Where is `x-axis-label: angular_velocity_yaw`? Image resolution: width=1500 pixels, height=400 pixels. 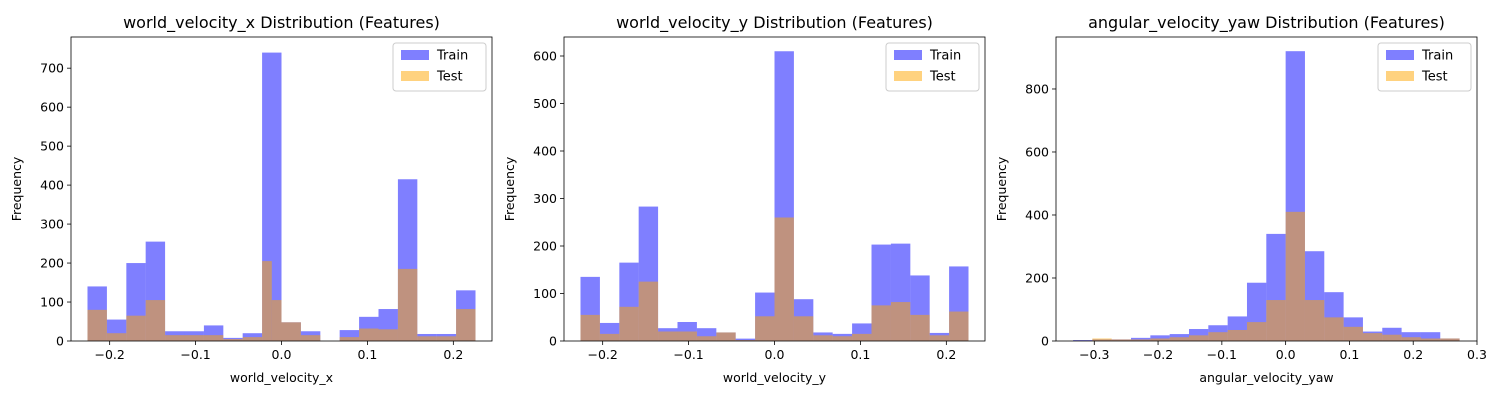
x-axis-label: angular_velocity_yaw is located at coordinates (1266, 377).